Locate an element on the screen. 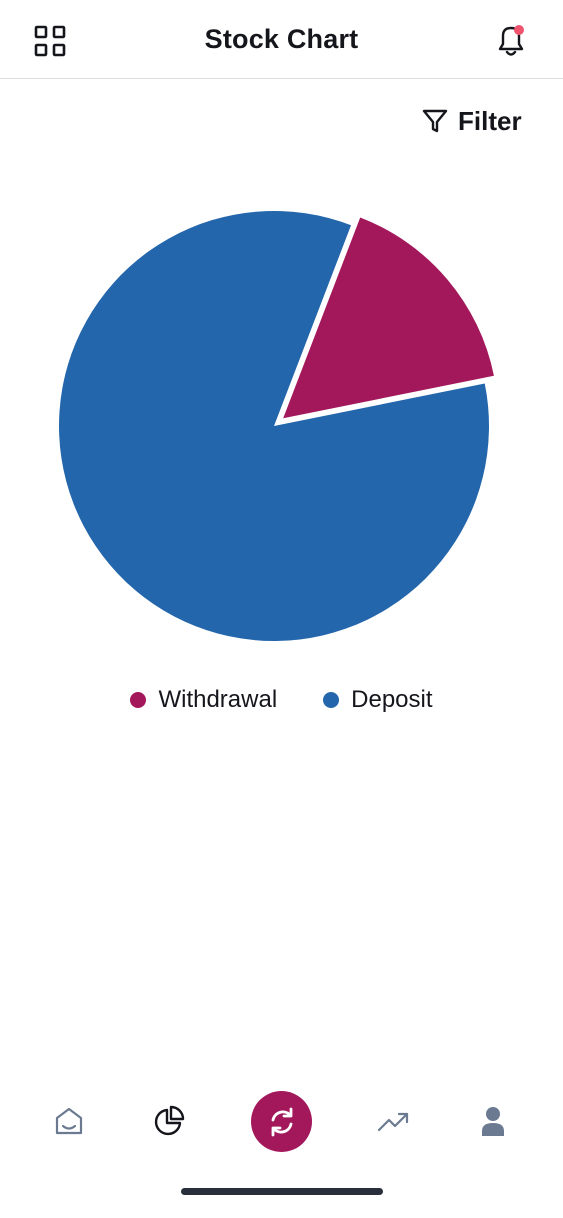 The height and width of the screenshot is (1218, 563). pie-chart-icon is located at coordinates (169, 1121).